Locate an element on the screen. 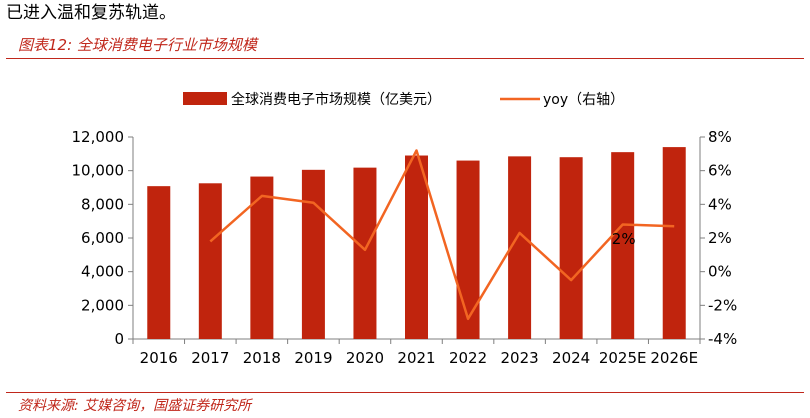 The height and width of the screenshot is (418, 810). x-tick-label: 2018 is located at coordinates (262, 358).